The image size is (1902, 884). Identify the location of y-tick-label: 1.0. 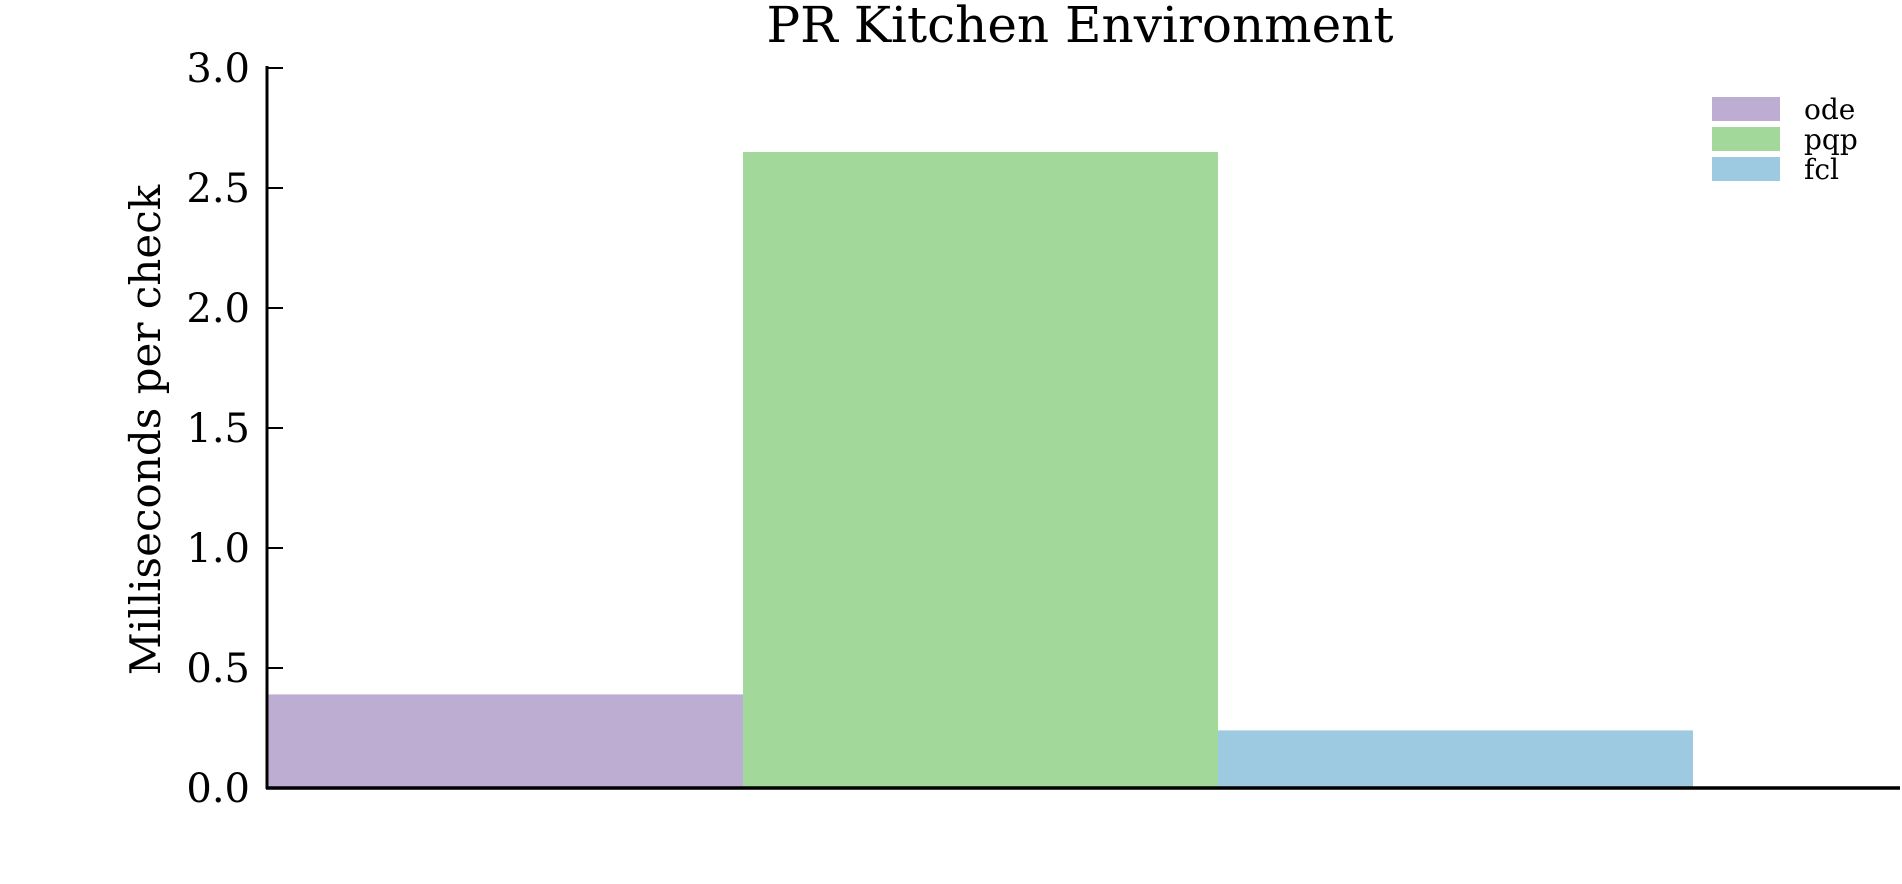
(218, 549).